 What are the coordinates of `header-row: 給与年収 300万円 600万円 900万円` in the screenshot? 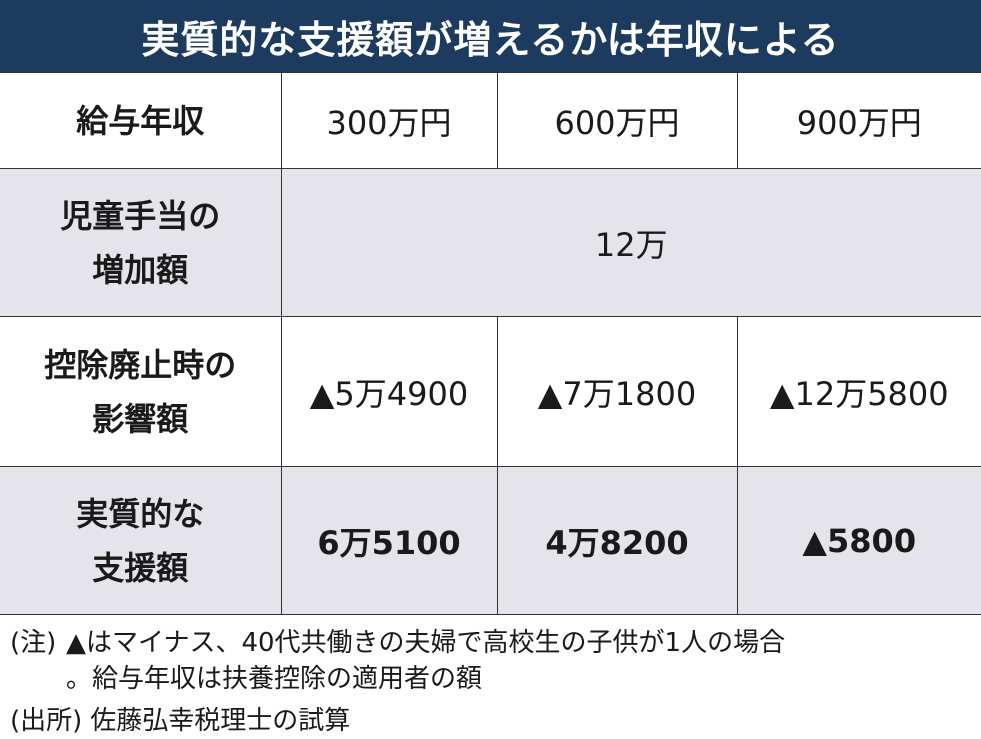 It's located at (490, 120).